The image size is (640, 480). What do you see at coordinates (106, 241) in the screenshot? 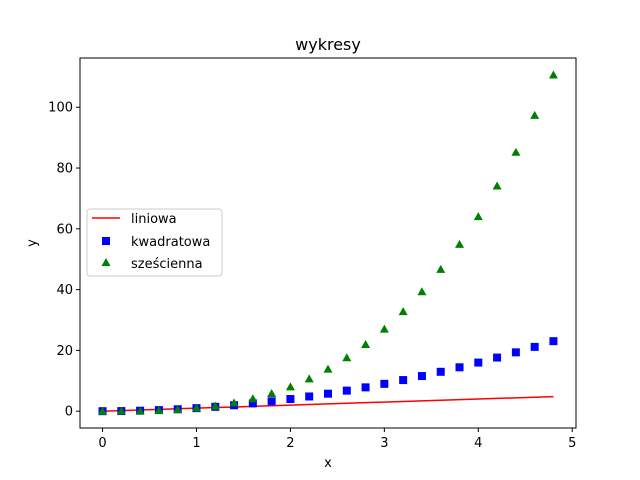
I see `legend-swatch-kwadratowa` at bounding box center [106, 241].